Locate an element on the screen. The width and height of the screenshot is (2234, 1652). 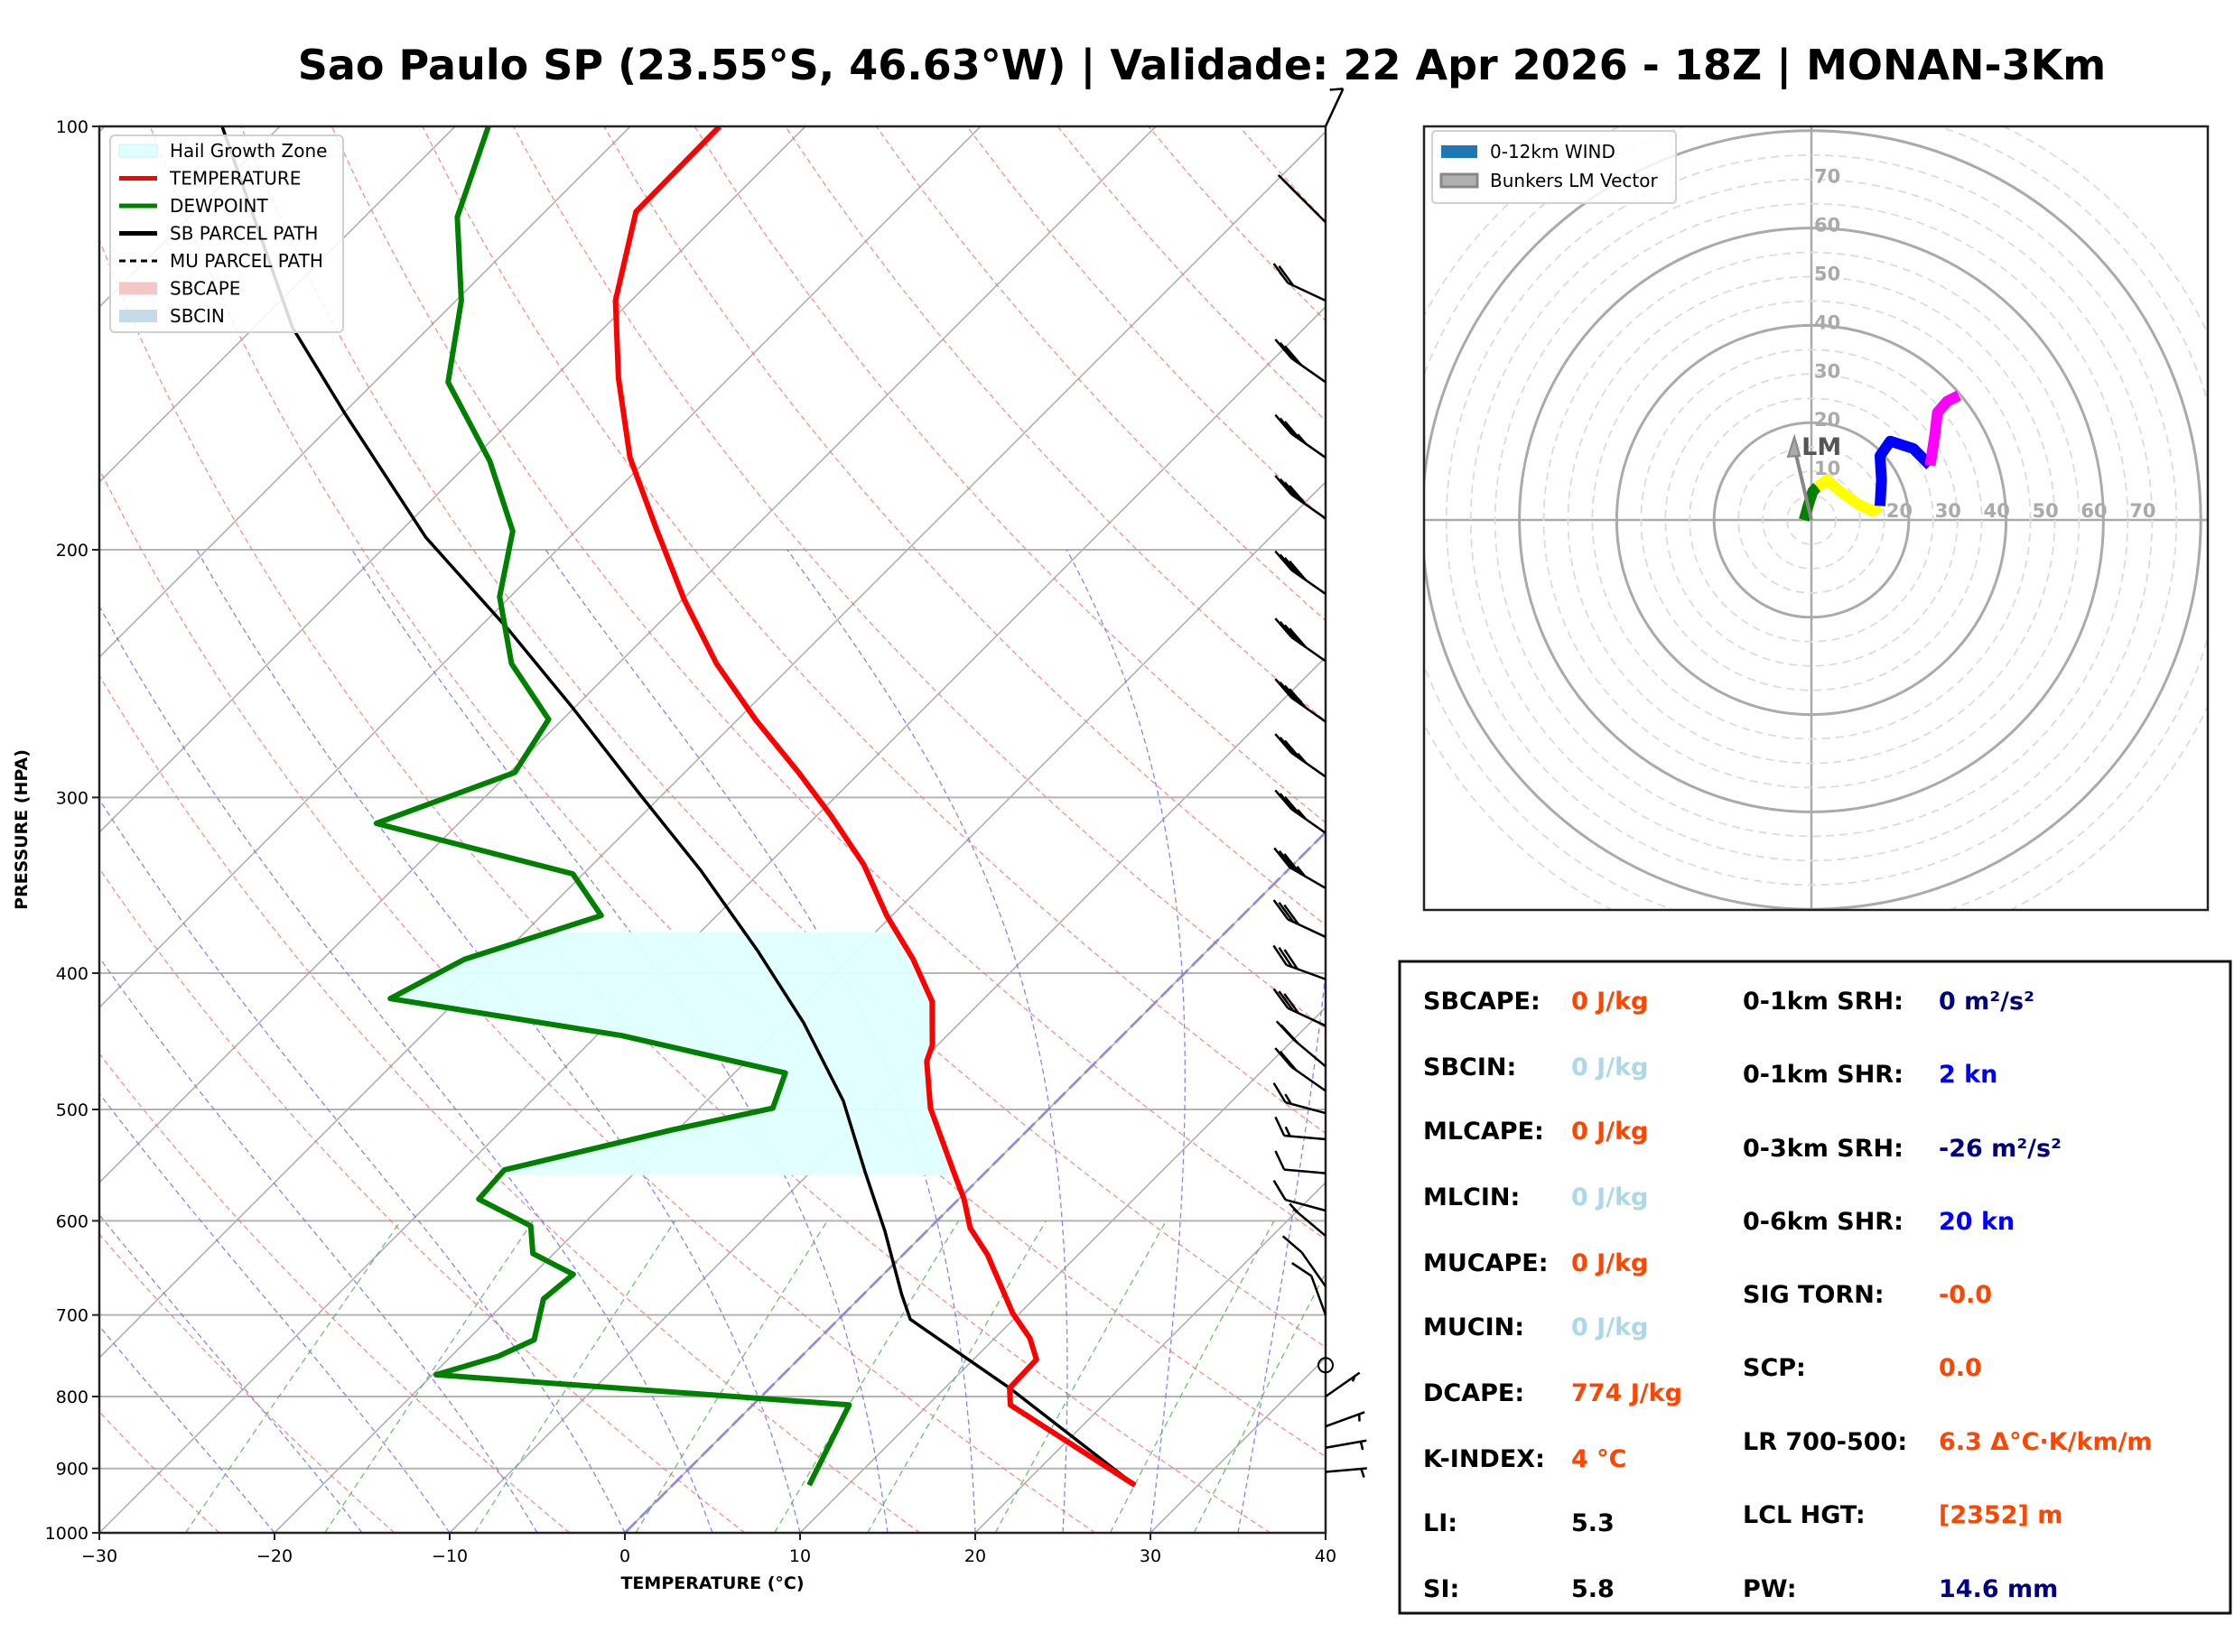
stat-label: PW: is located at coordinates (1770, 1589).